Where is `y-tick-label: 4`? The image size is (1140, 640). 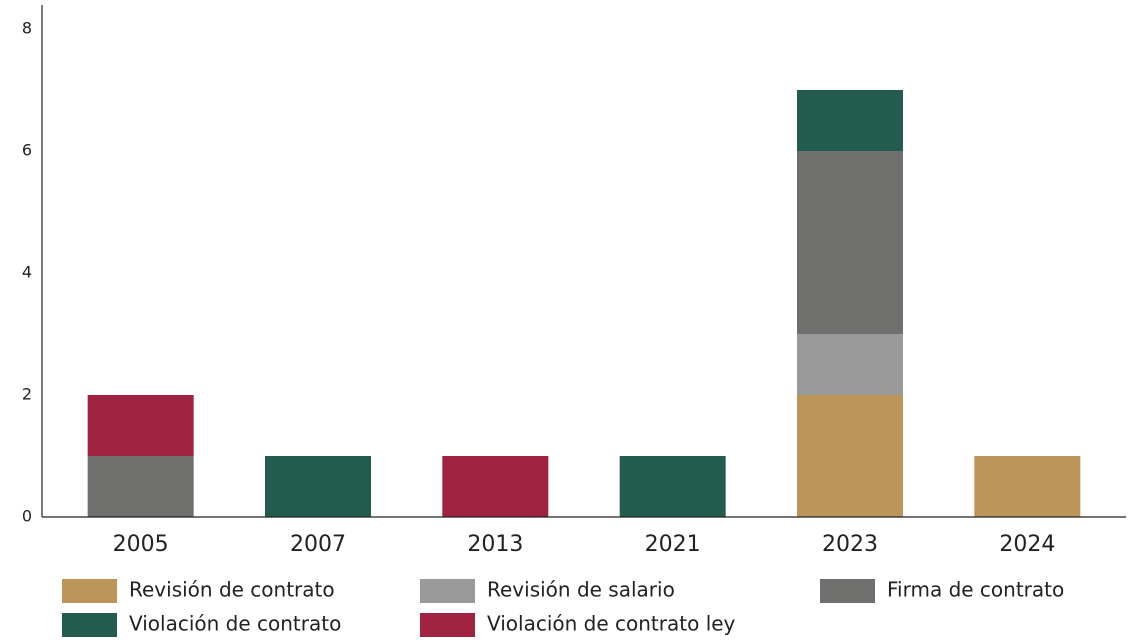 y-tick-label: 4 is located at coordinates (27, 272).